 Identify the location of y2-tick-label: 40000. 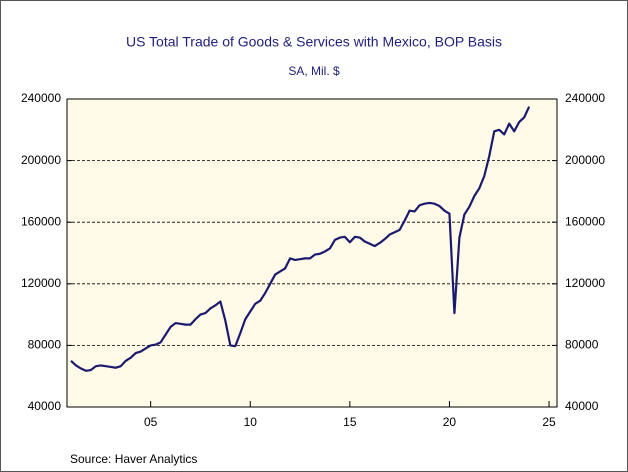
(582, 406).